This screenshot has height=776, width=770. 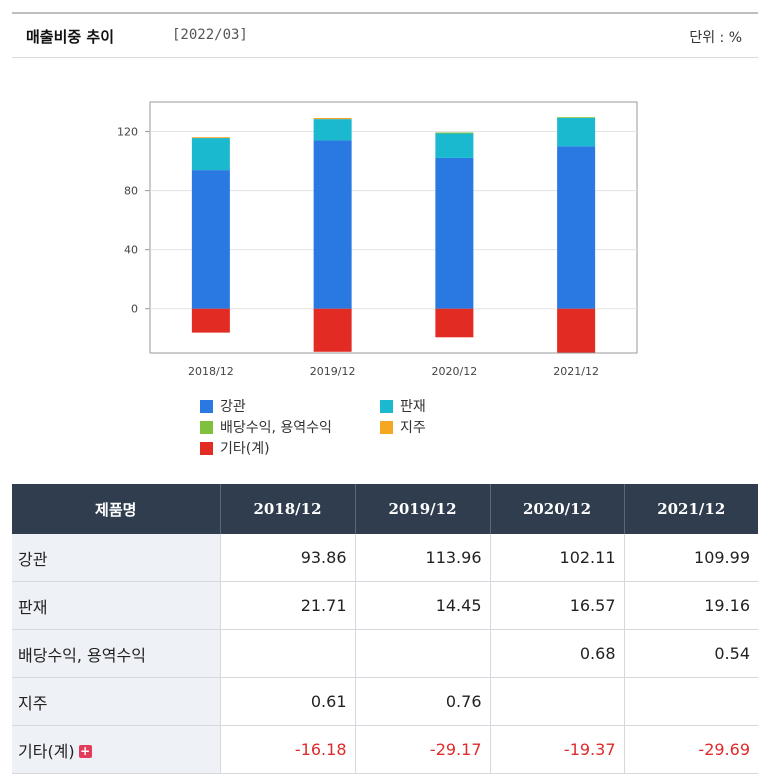 I want to click on column-header-name: 제품명, so click(x=116, y=509).